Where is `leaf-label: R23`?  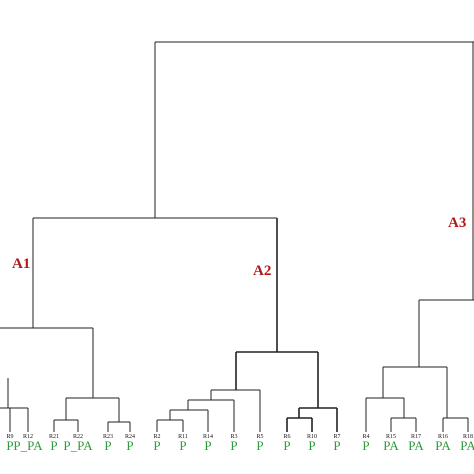 leaf-label: R23 is located at coordinates (108, 437).